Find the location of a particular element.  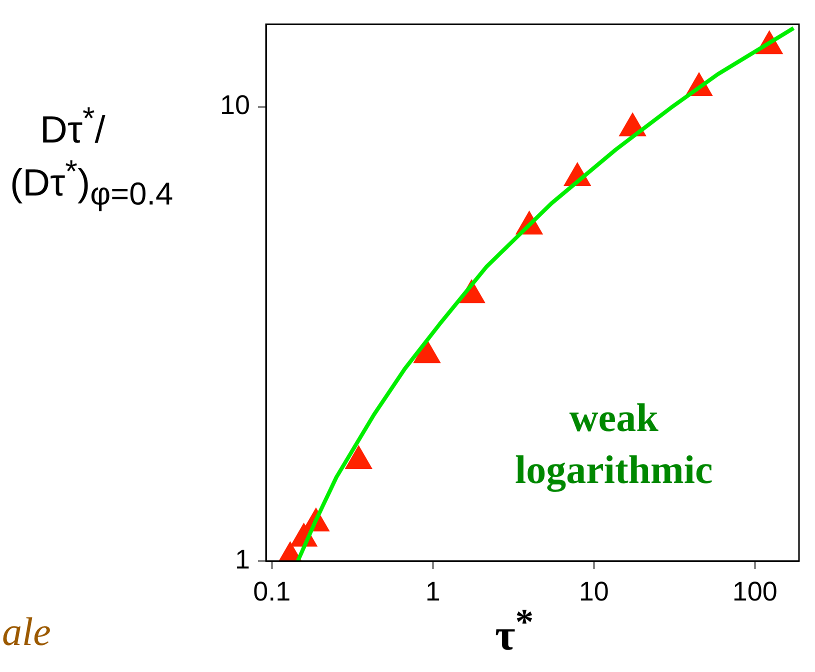

x-tick-label: 1 is located at coordinates (432, 591).